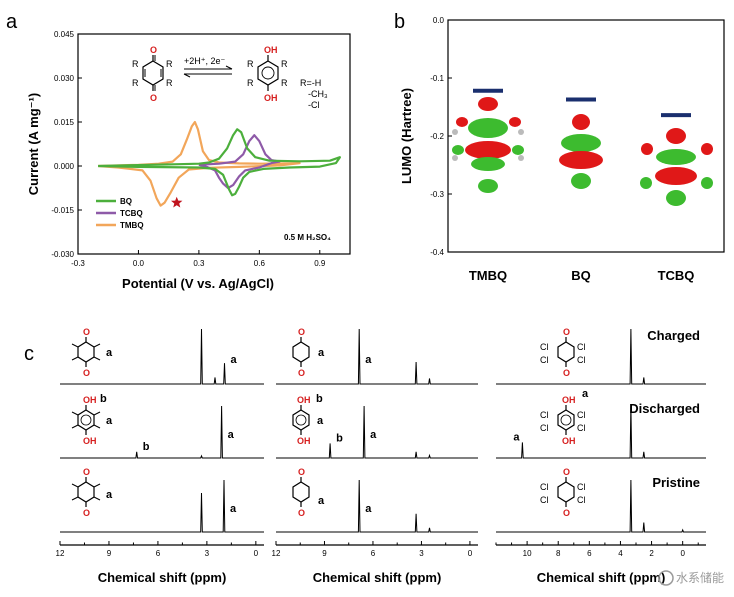  Describe the element at coordinates (86, 420) in the screenshot. I see `tmbq-discharged-structure: OH OH` at that location.